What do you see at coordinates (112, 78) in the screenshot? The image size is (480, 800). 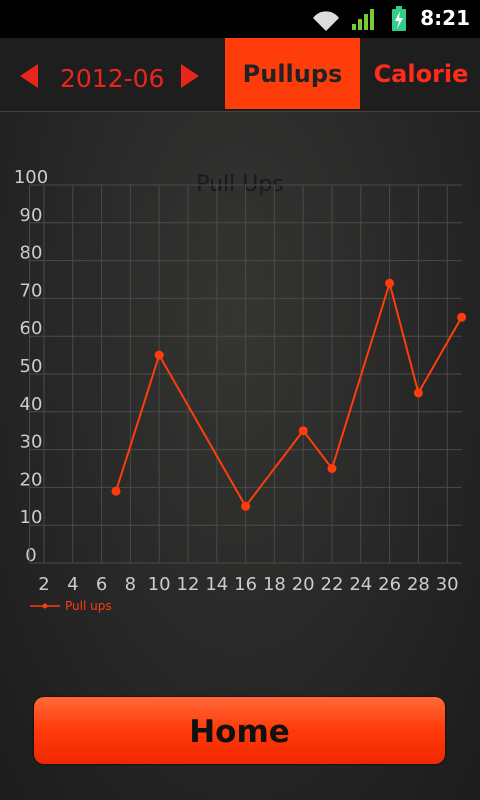 I see `month-label: 2012-06` at bounding box center [112, 78].